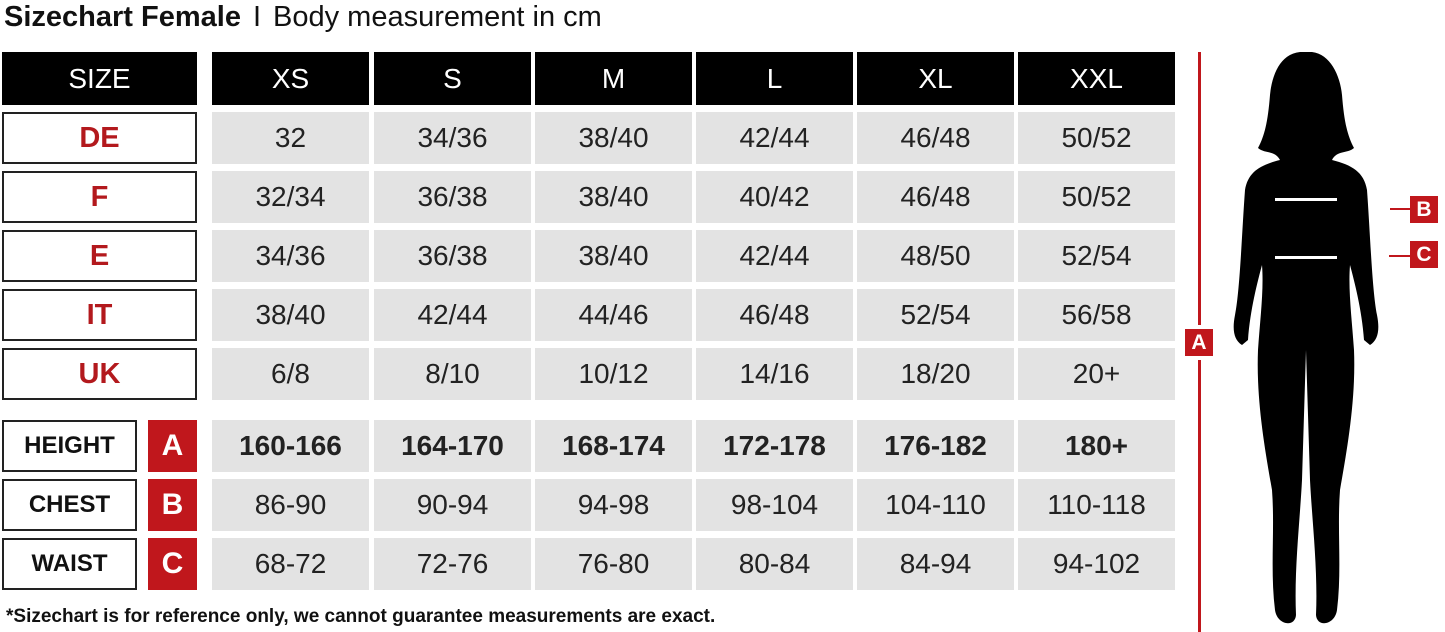 The image size is (1445, 632). I want to click on region-label: DE, so click(99, 138).